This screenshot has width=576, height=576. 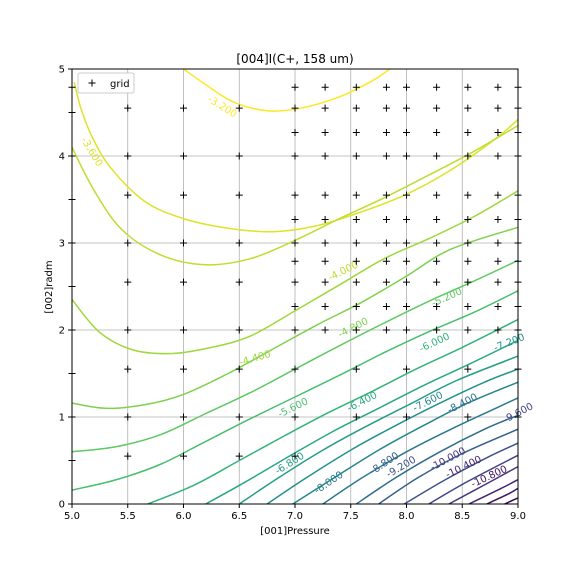 I want to click on x-tick-label: 6.5, so click(x=239, y=516).